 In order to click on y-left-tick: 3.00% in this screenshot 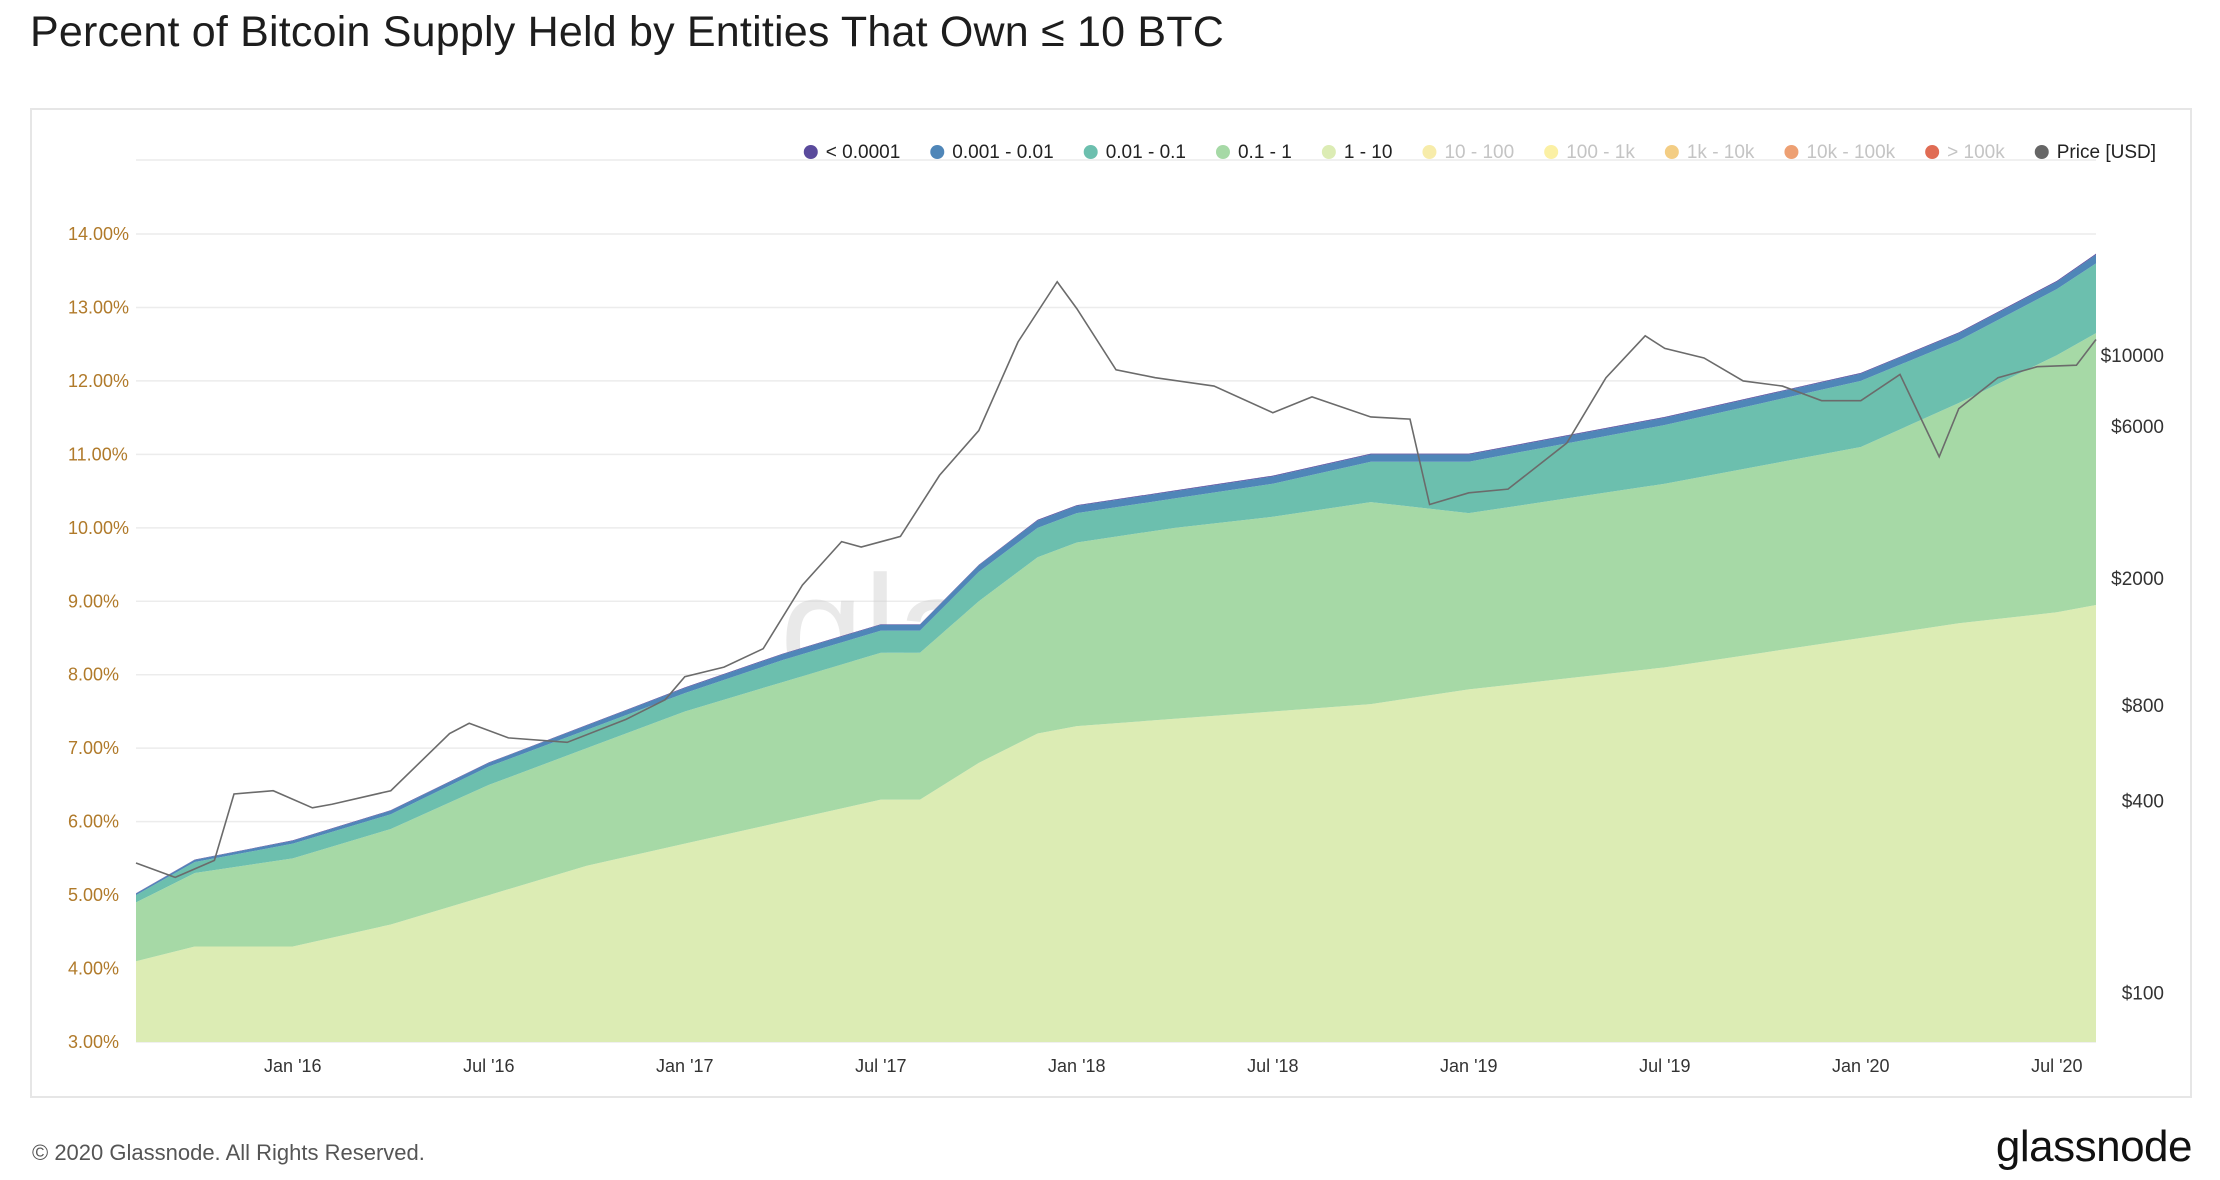, I will do `click(93, 1042)`.